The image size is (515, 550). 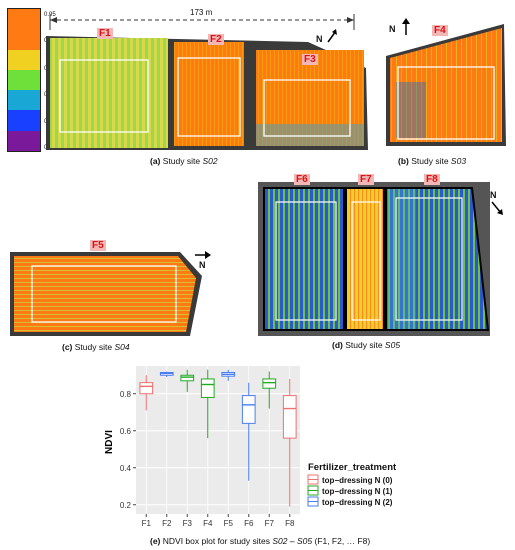 I want to click on legend-title: Fertilizer_treatment, so click(x=352, y=467).